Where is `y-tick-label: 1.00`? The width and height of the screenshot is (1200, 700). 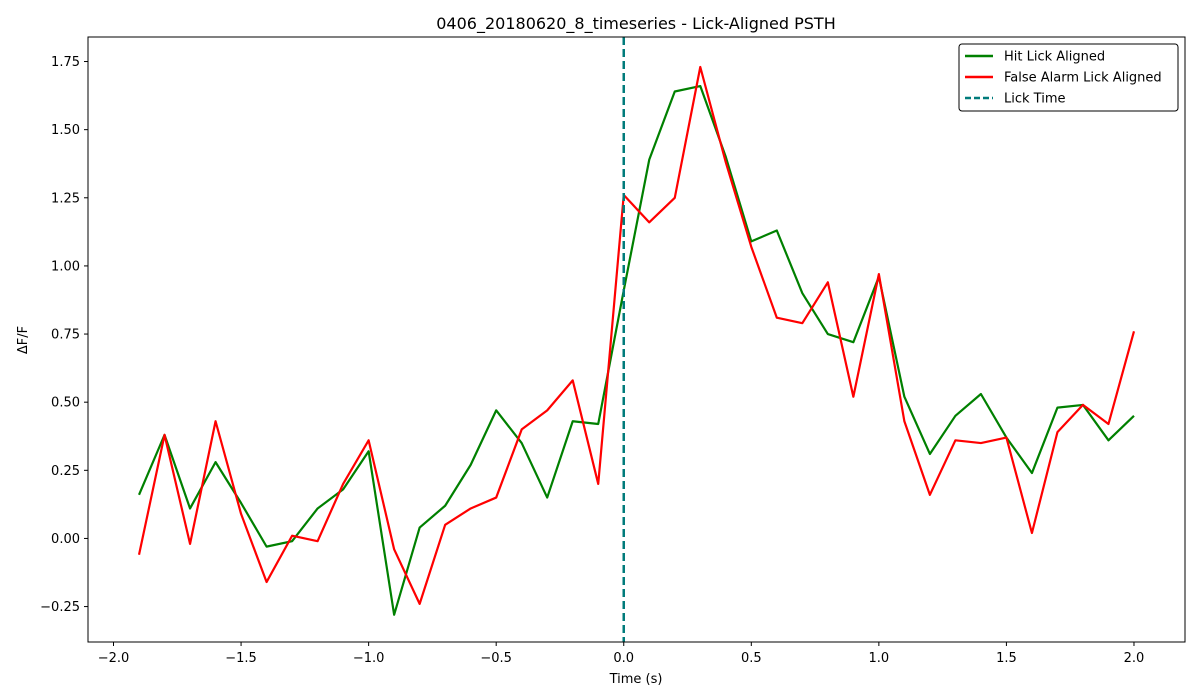 y-tick-label: 1.00 is located at coordinates (65, 266).